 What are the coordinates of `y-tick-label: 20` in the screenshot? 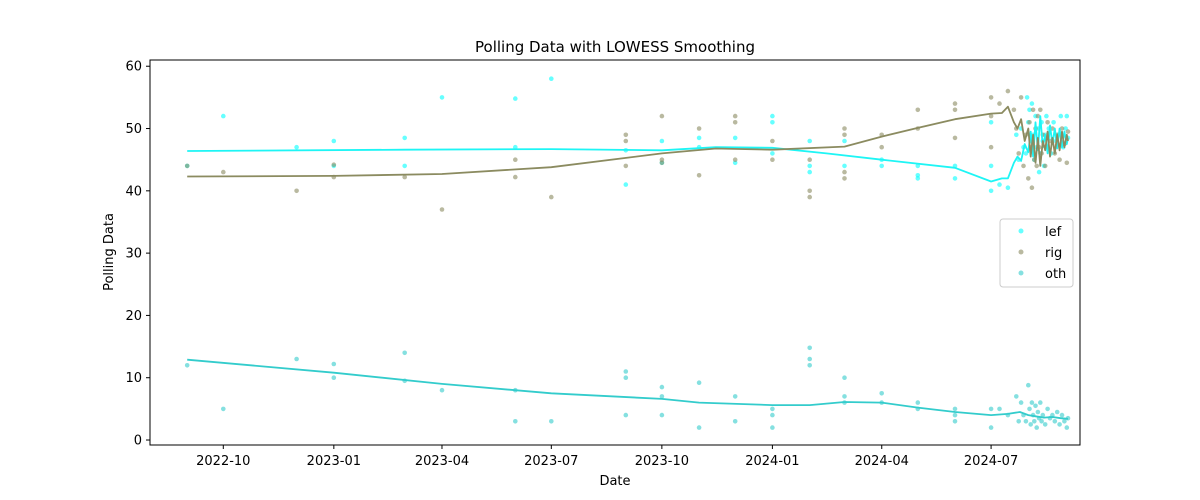 It's located at (133, 316).